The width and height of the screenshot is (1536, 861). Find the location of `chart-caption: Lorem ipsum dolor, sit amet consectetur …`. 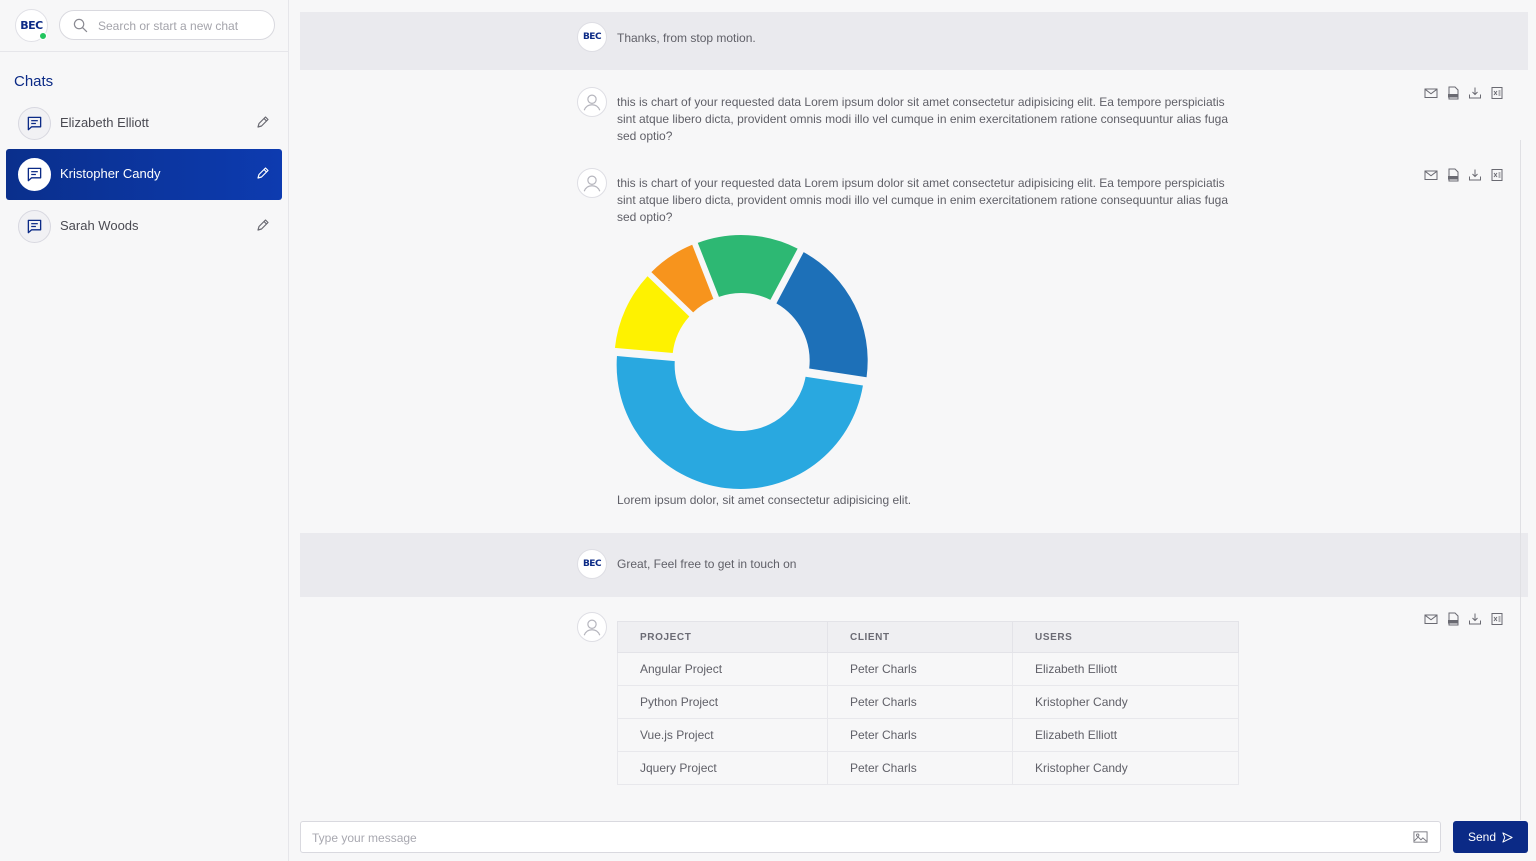

chart-caption: Lorem ipsum dolor, sit amet consectetur … is located at coordinates (764, 500).